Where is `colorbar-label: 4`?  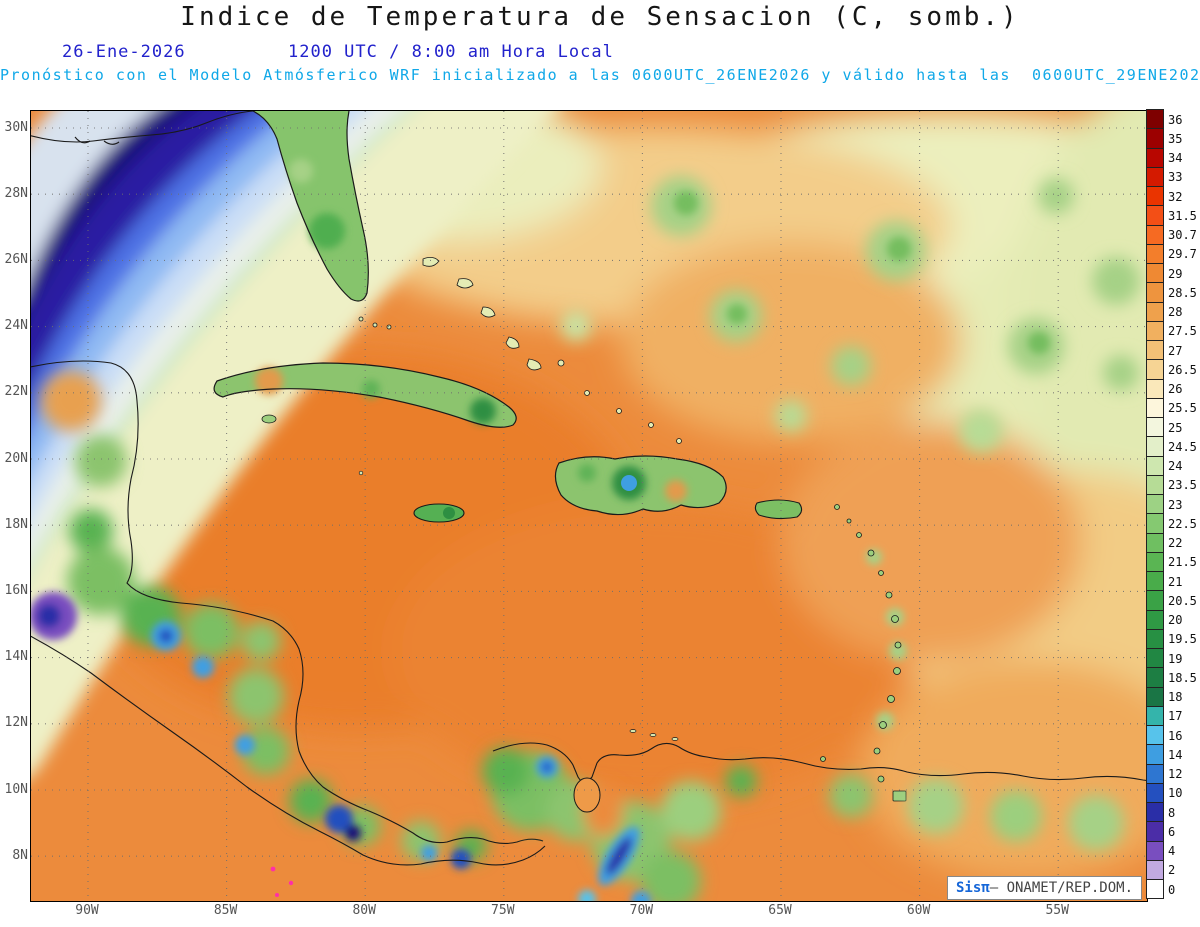
colorbar-label: 4 is located at coordinates (1172, 851).